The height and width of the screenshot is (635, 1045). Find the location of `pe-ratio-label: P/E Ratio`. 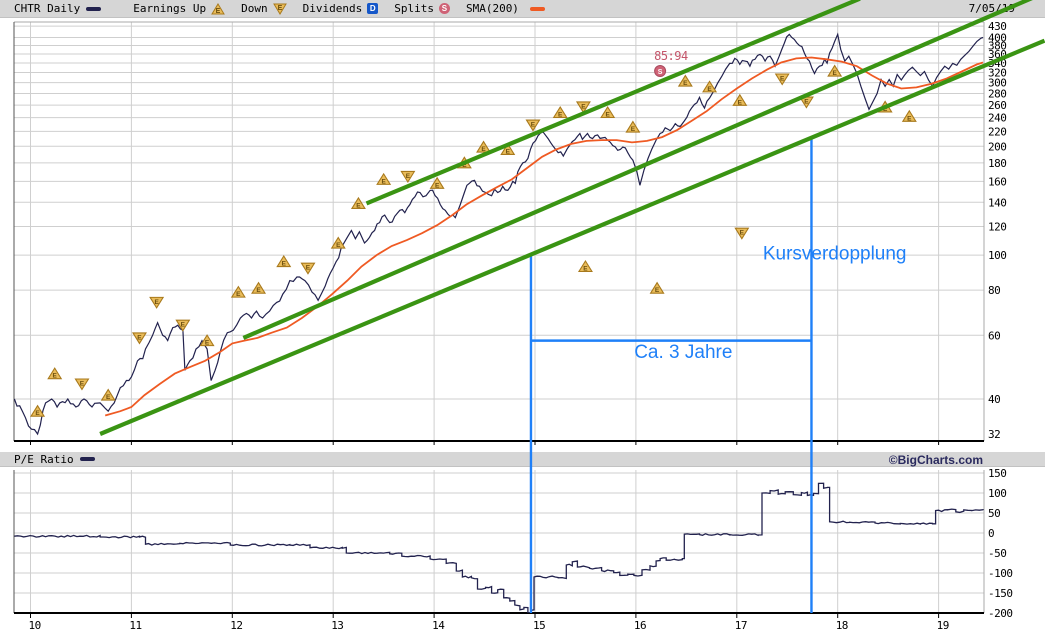

pe-ratio-label: P/E Ratio is located at coordinates (44, 459).